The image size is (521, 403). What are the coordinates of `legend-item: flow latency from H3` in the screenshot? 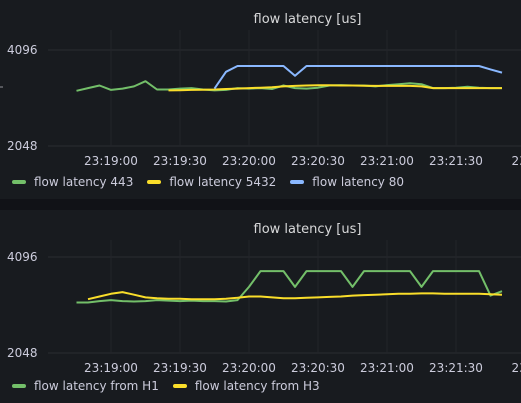 It's located at (246, 386).